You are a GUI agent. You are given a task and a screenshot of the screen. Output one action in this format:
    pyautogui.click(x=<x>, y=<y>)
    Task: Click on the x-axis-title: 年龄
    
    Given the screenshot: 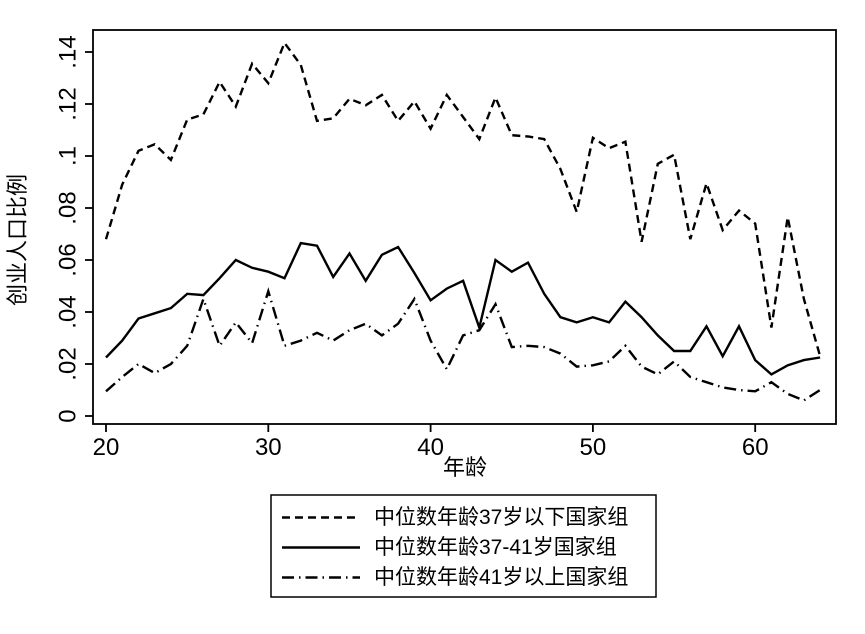 What is the action you would take?
    pyautogui.click(x=465, y=467)
    